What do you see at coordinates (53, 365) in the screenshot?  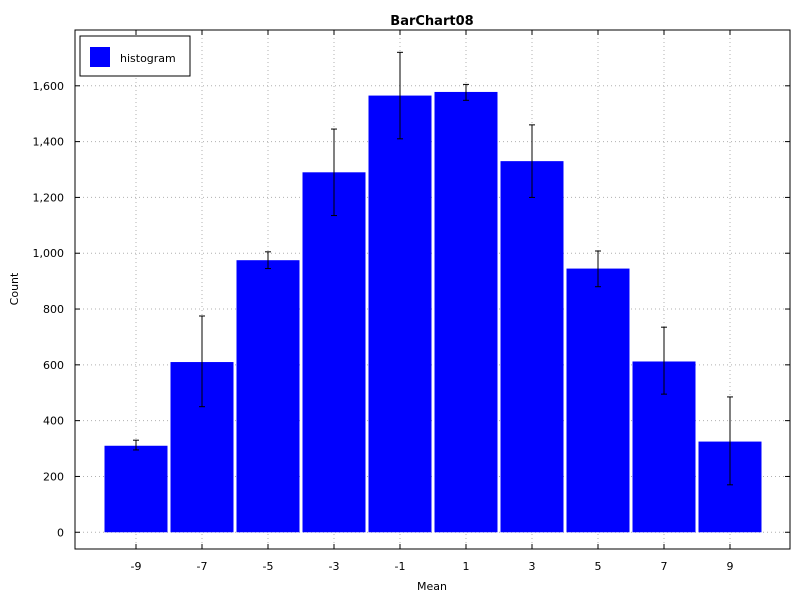 I see `y-tick-label: 600` at bounding box center [53, 365].